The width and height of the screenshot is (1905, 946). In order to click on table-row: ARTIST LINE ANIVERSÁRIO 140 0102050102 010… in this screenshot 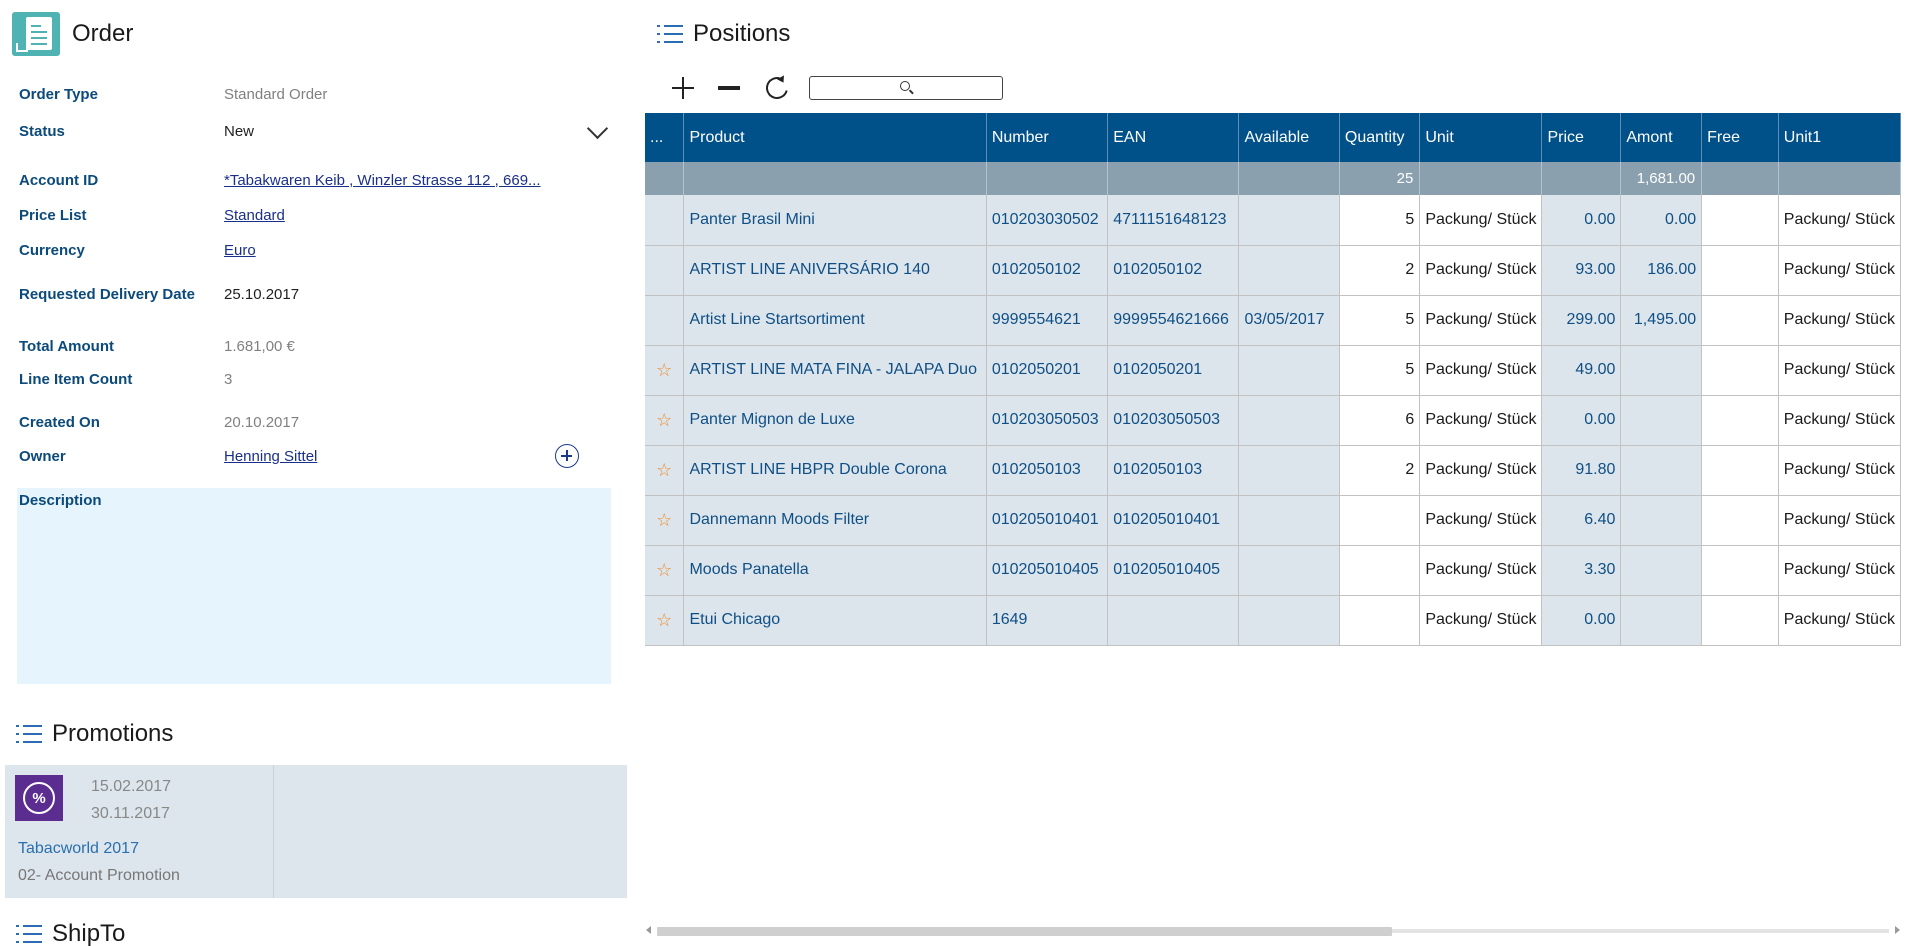, I will do `click(1273, 270)`.